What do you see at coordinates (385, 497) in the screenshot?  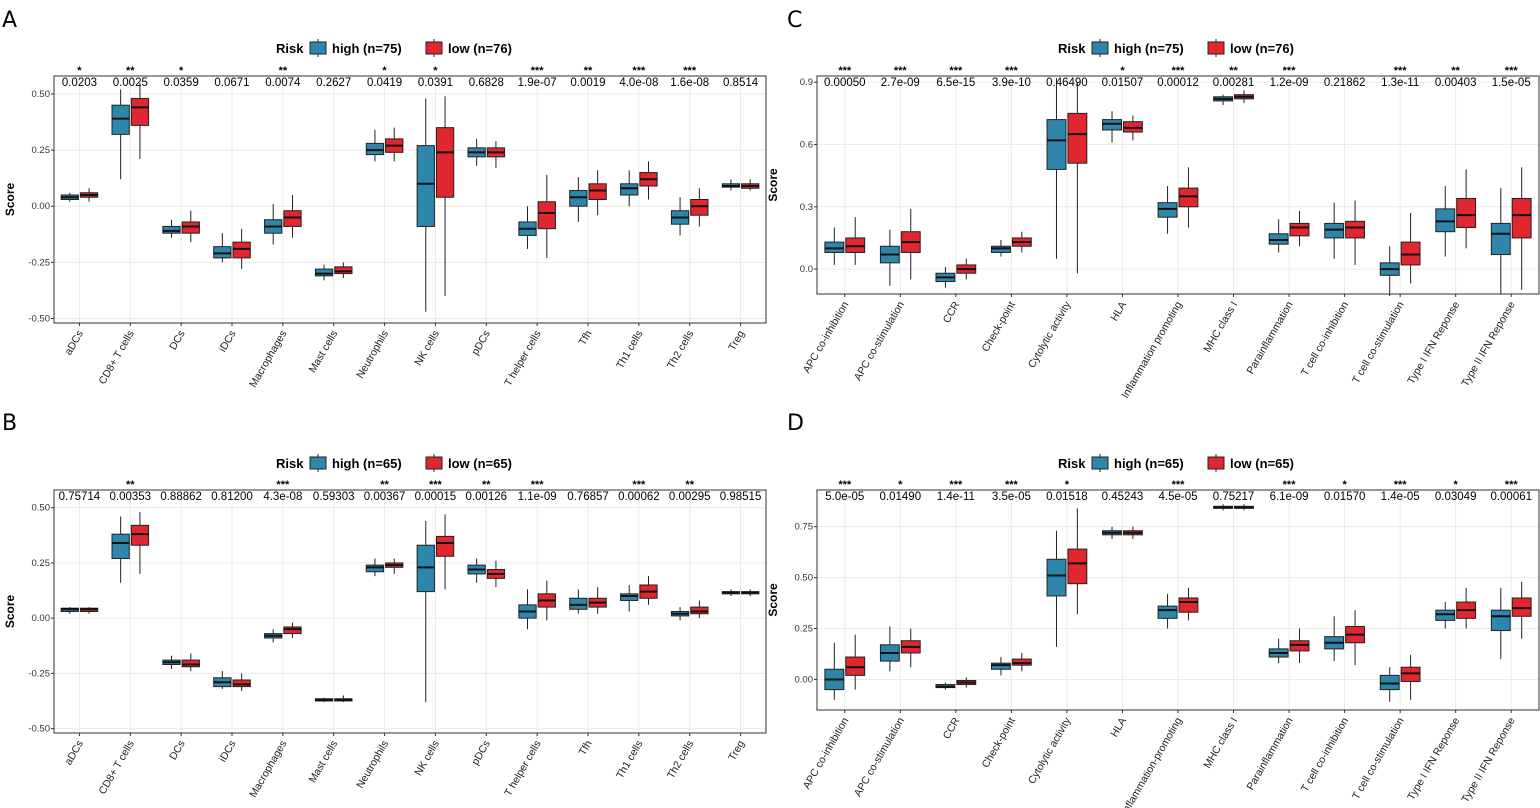 I see `p-value-label: 0.00367` at bounding box center [385, 497].